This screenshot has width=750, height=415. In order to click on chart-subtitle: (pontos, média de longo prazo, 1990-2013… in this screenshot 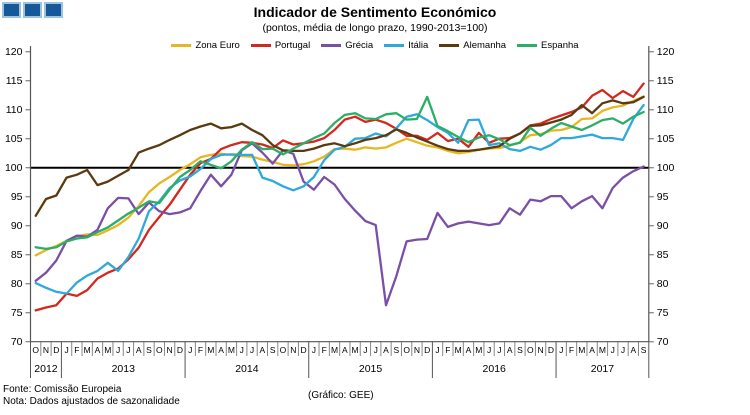, I will do `click(375, 28)`.